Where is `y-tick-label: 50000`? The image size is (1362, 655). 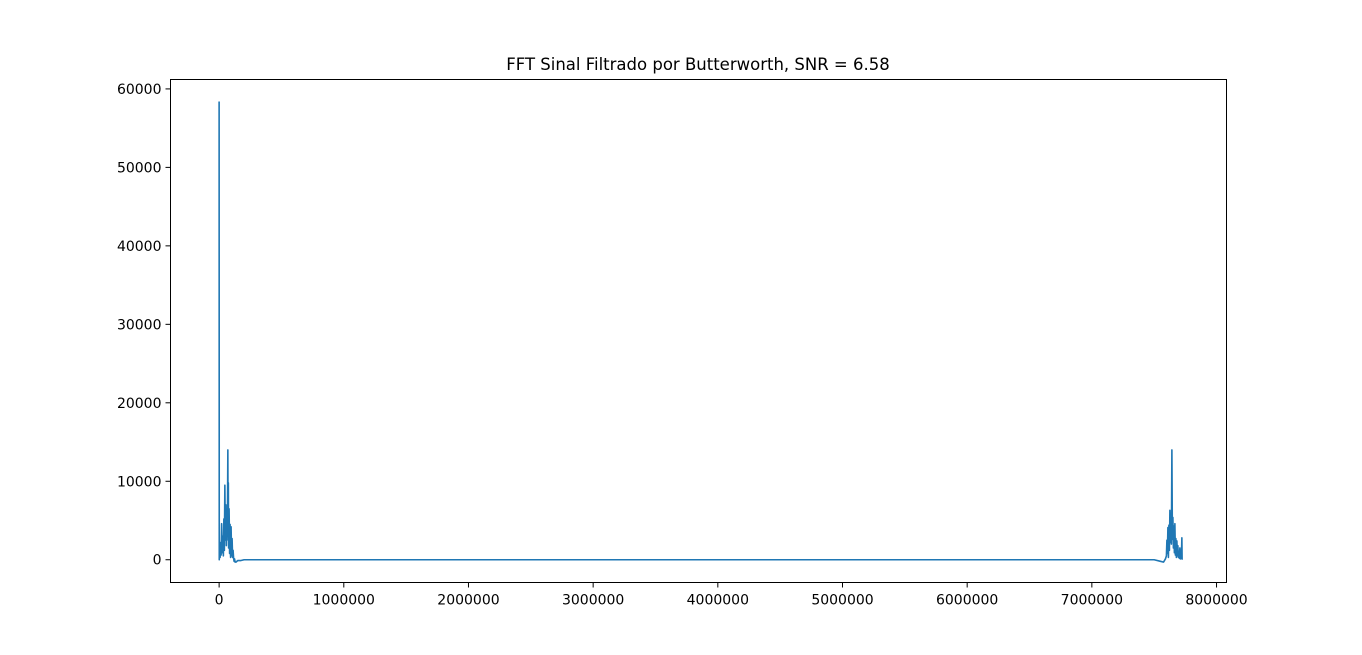
y-tick-label: 50000 is located at coordinates (139, 168).